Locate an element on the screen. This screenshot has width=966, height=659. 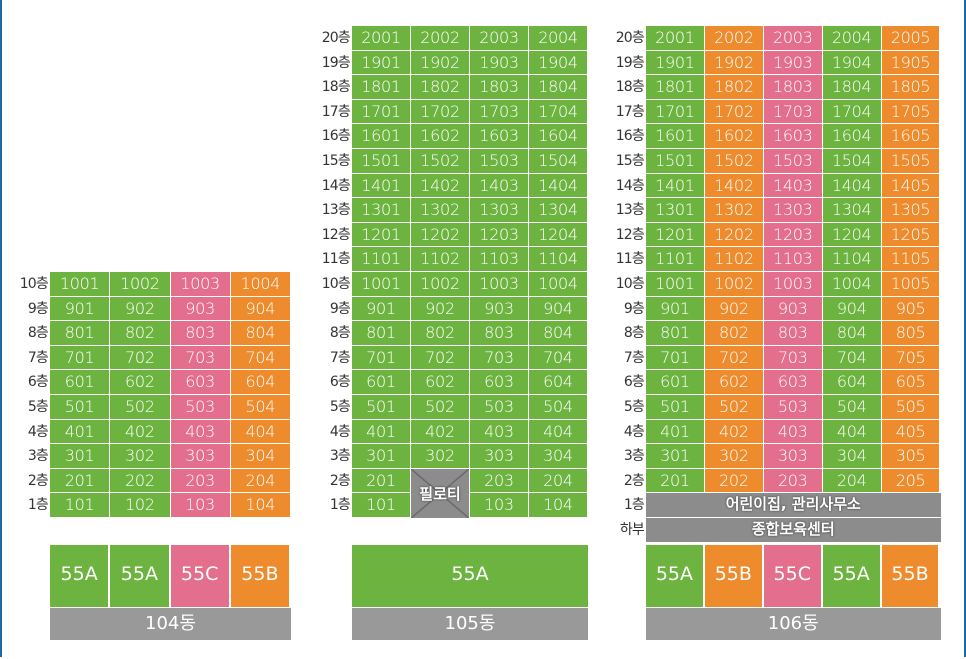
unit-cell: 1901 is located at coordinates (381, 63).